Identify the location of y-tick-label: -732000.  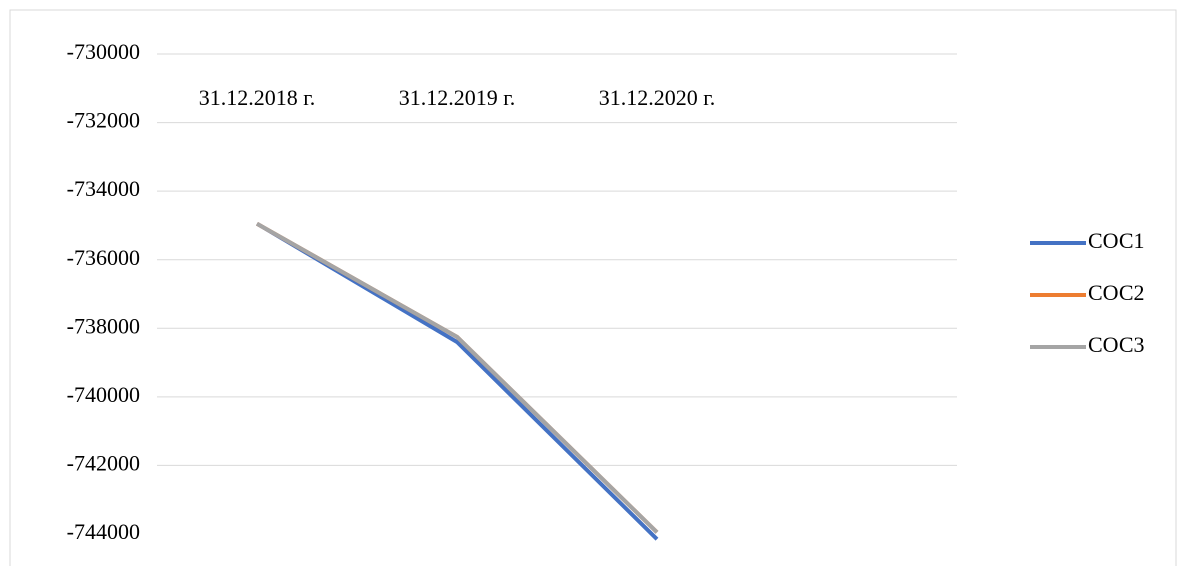
(103, 120).